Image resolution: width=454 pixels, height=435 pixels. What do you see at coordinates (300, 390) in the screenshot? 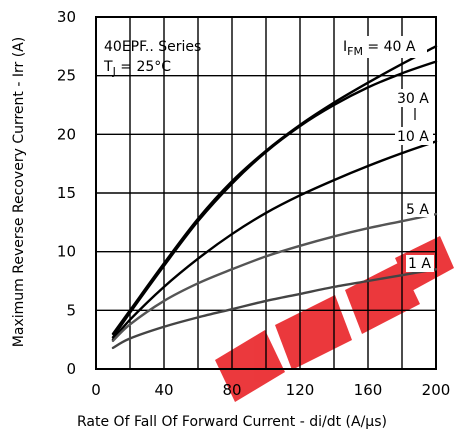
I see `x-tick-label: 120` at bounding box center [300, 390].